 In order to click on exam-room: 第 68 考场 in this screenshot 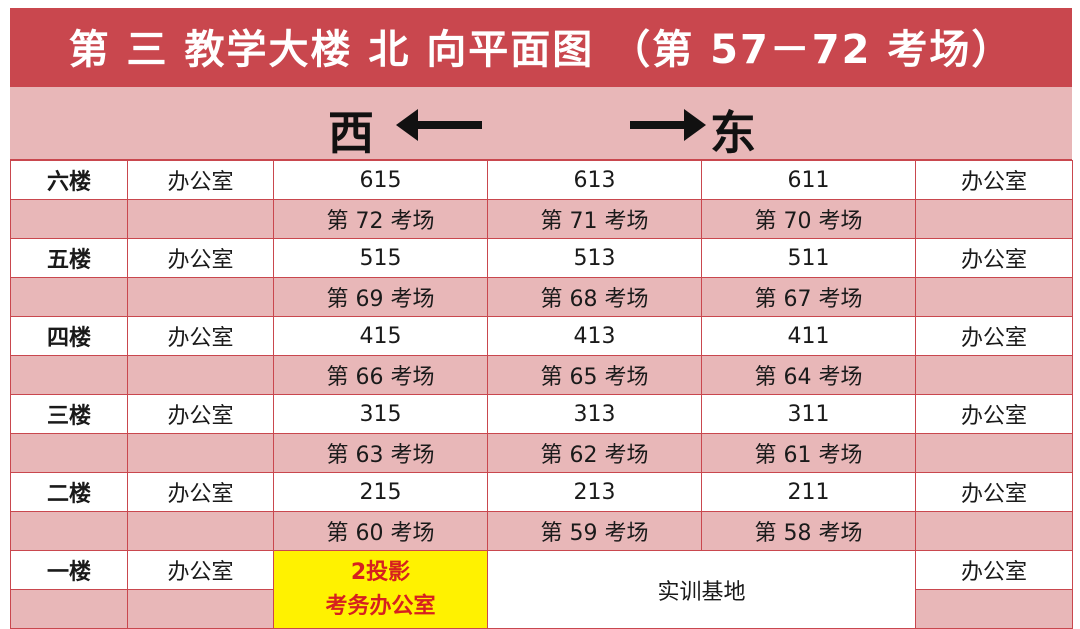, I will do `click(594, 297)`.